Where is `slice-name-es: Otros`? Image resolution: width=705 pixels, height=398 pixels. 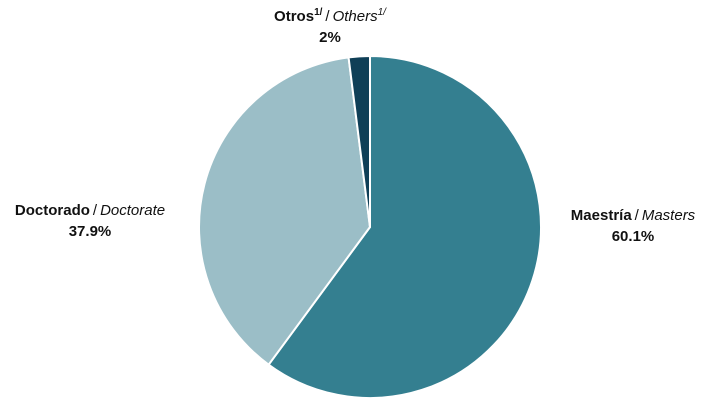
slice-name-es: Otros is located at coordinates (294, 16).